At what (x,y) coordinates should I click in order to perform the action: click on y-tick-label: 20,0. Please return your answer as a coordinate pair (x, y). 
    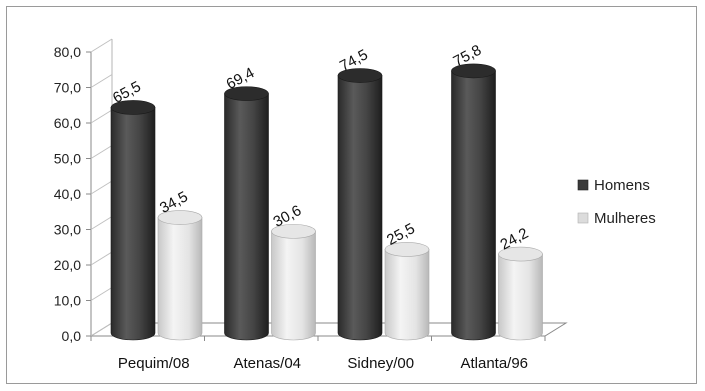
    Looking at the image, I should click on (67, 265).